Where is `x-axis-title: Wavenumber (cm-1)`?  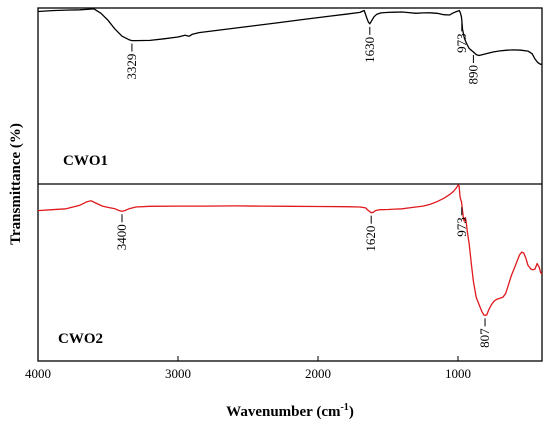
x-axis-title: Wavenumber (cm-1) is located at coordinates (290, 411).